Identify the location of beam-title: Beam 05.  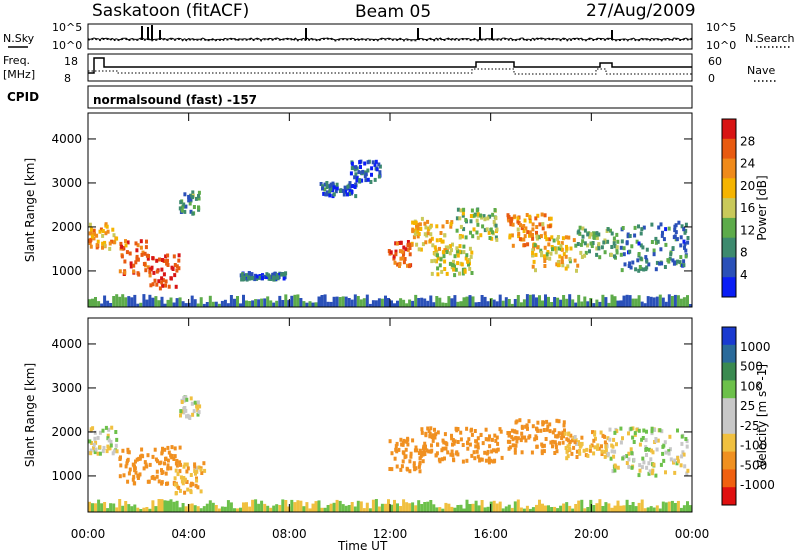
(393, 12).